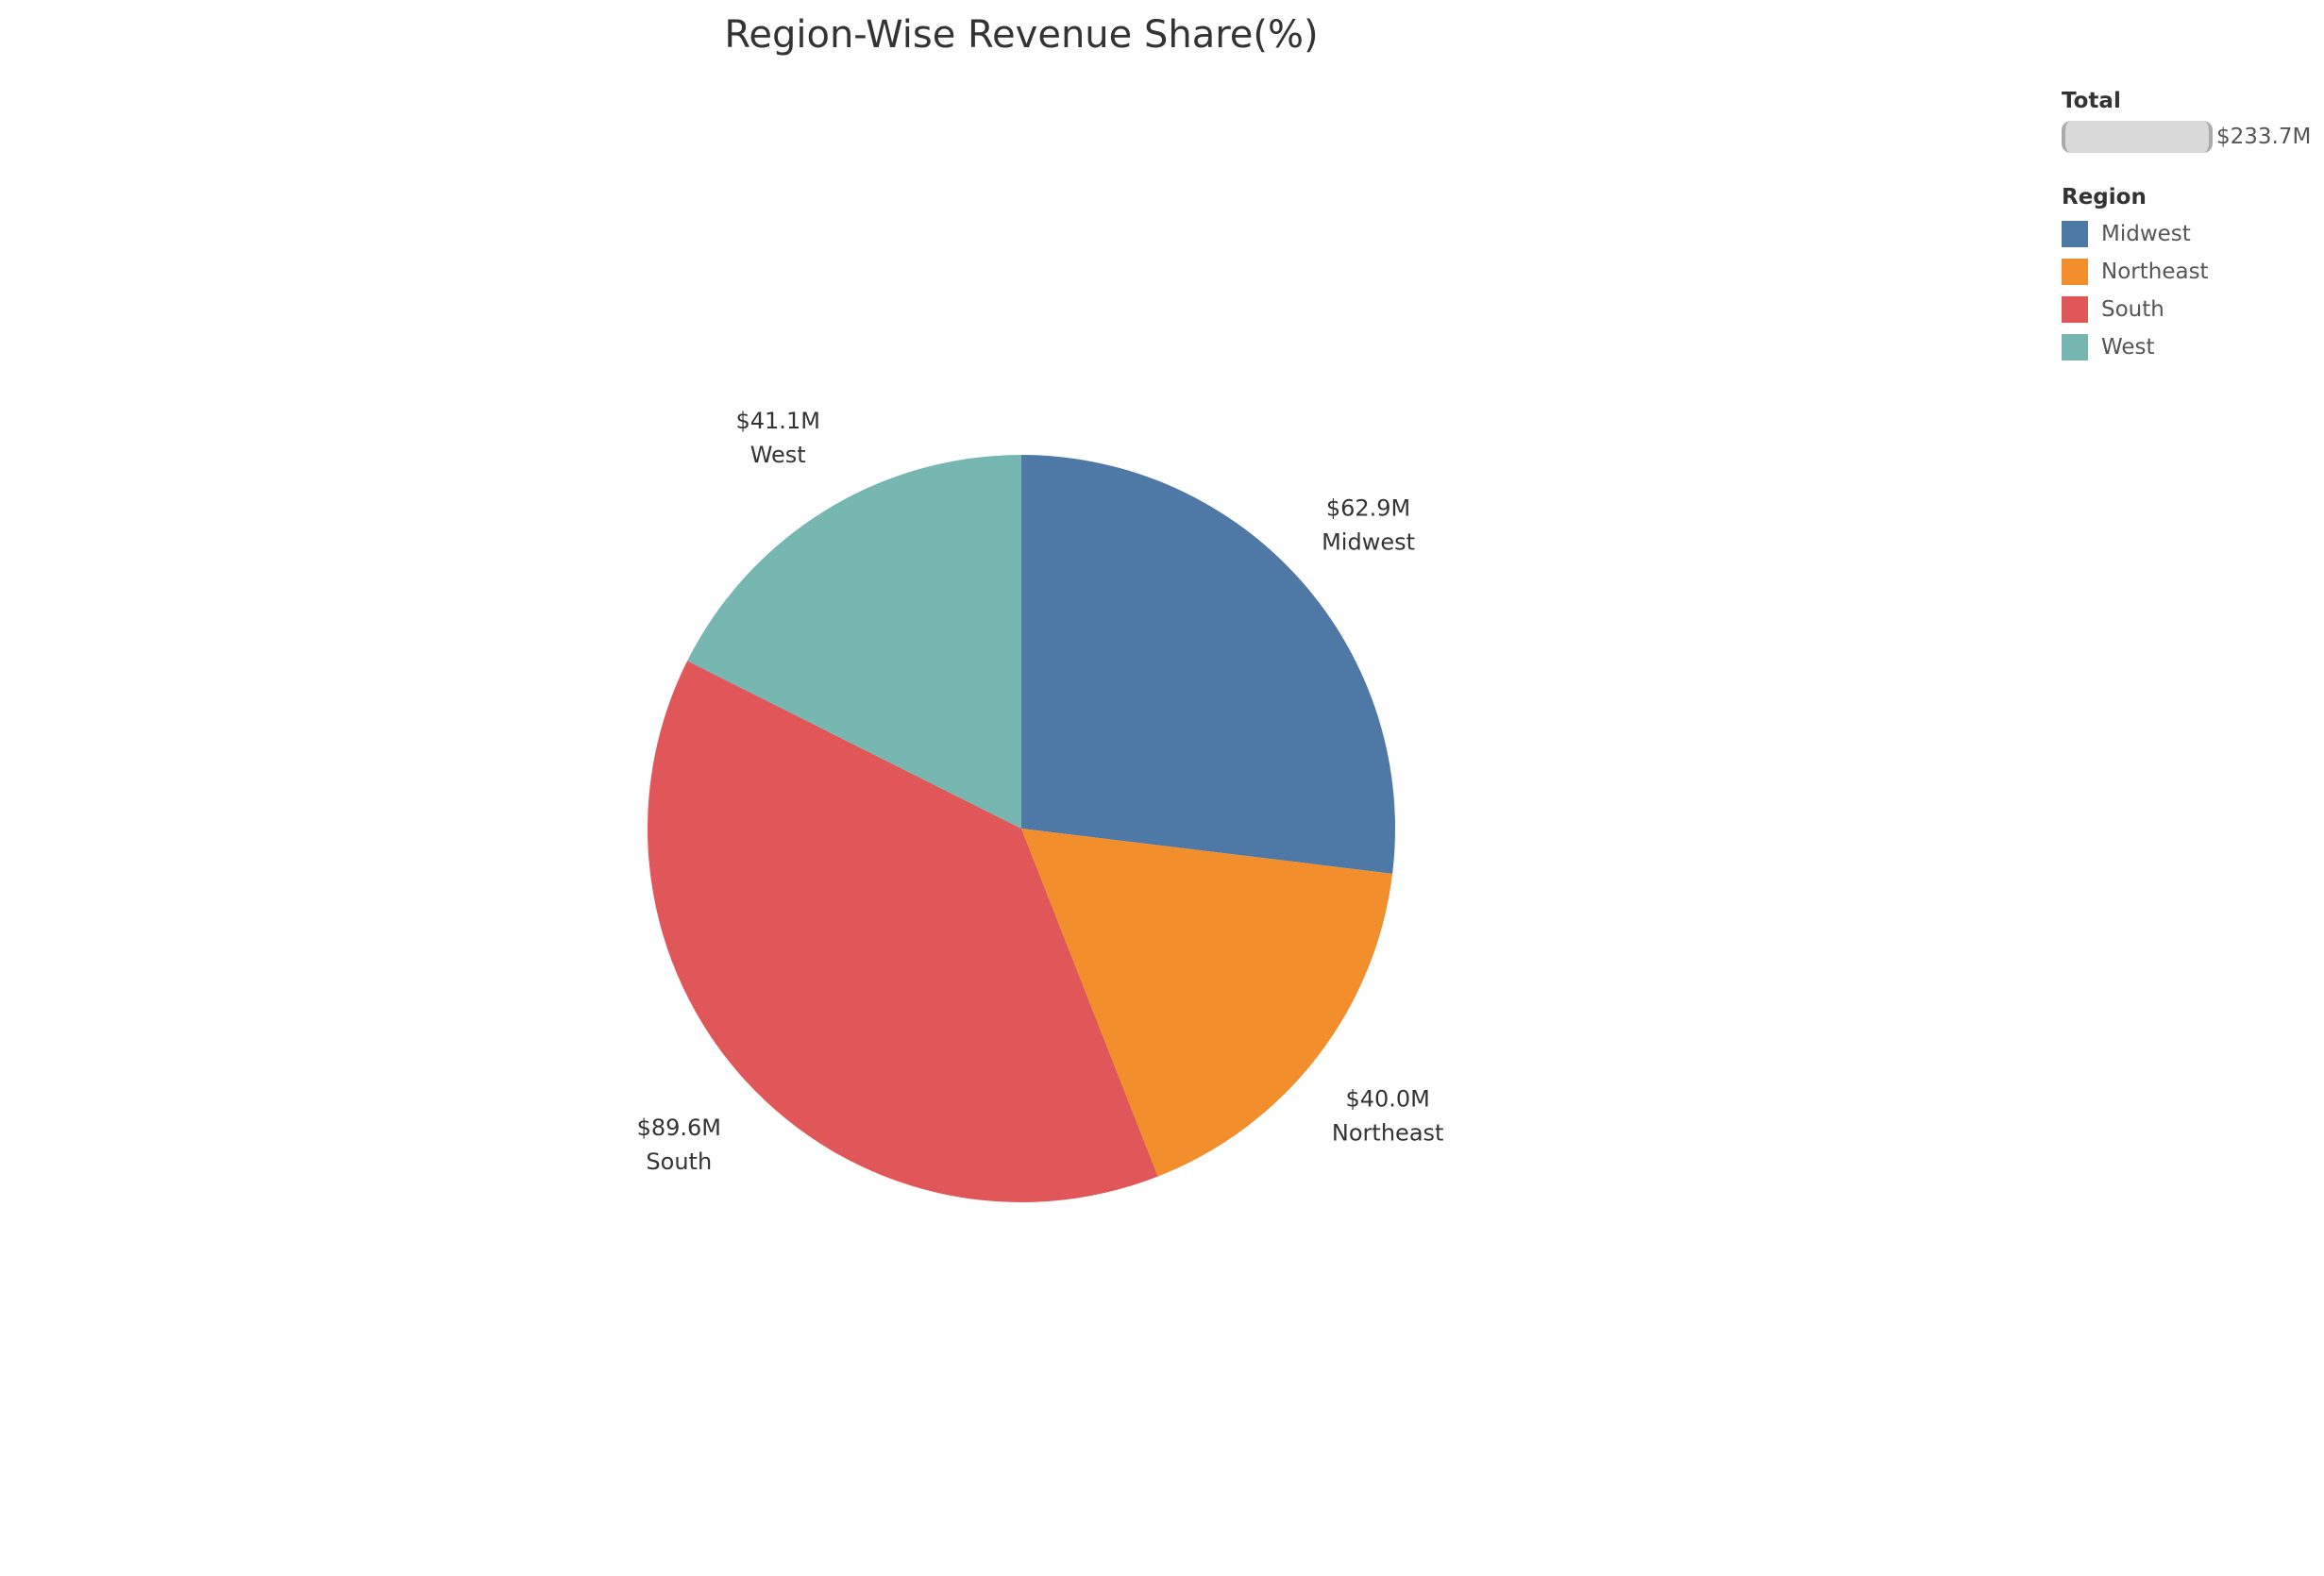 The height and width of the screenshot is (1576, 2324). Describe the element at coordinates (2091, 101) in the screenshot. I see `legend-total-heading: Total` at that location.